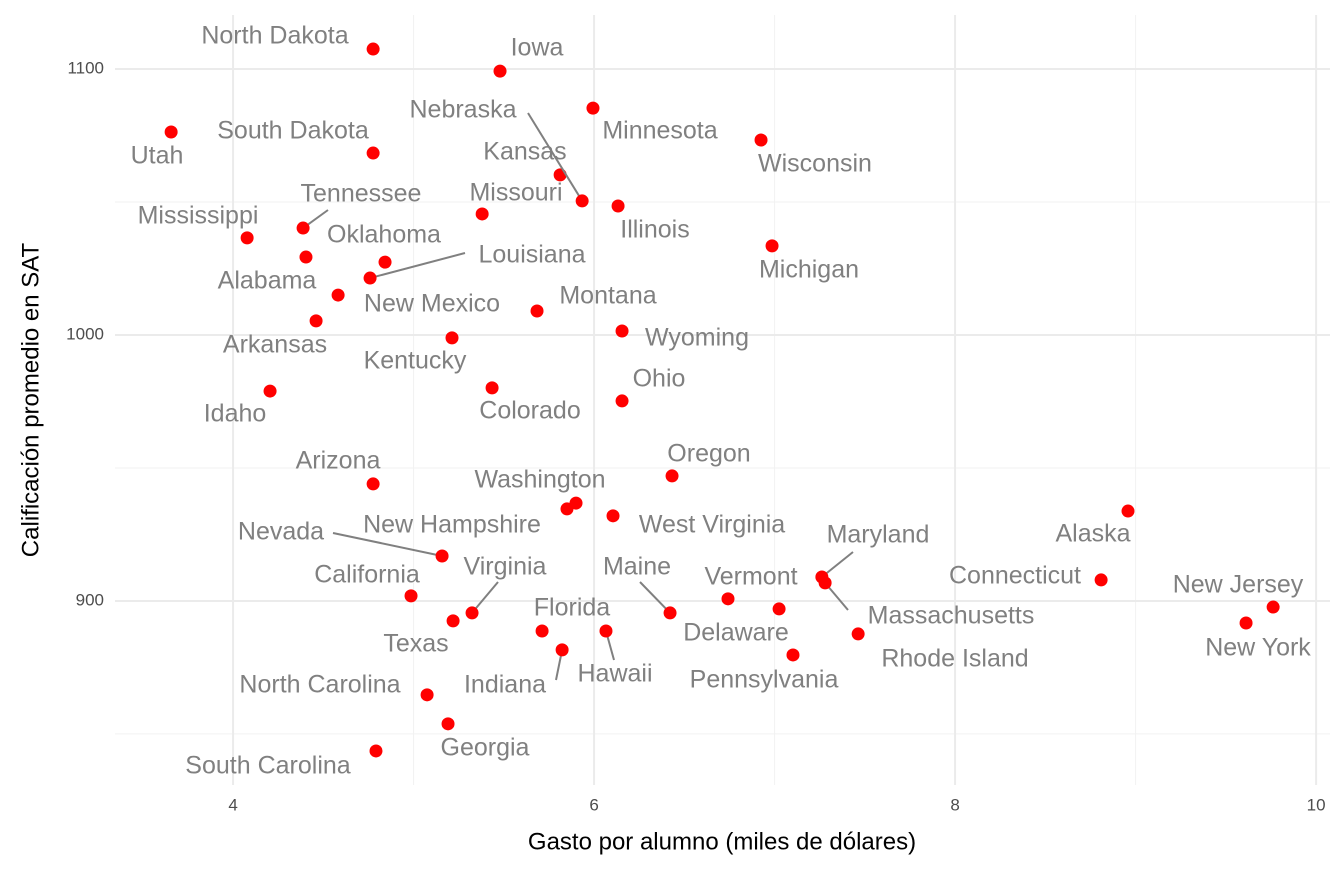  I want to click on x-axis-title: Gasto por alumno (miles de dólares), so click(722, 841).